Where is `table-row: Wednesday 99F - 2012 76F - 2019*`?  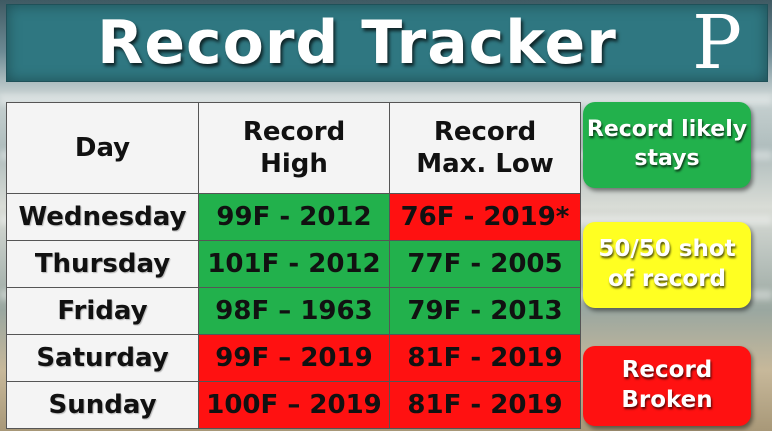 table-row: Wednesday 99F - 2012 76F - 2019* is located at coordinates (293, 217).